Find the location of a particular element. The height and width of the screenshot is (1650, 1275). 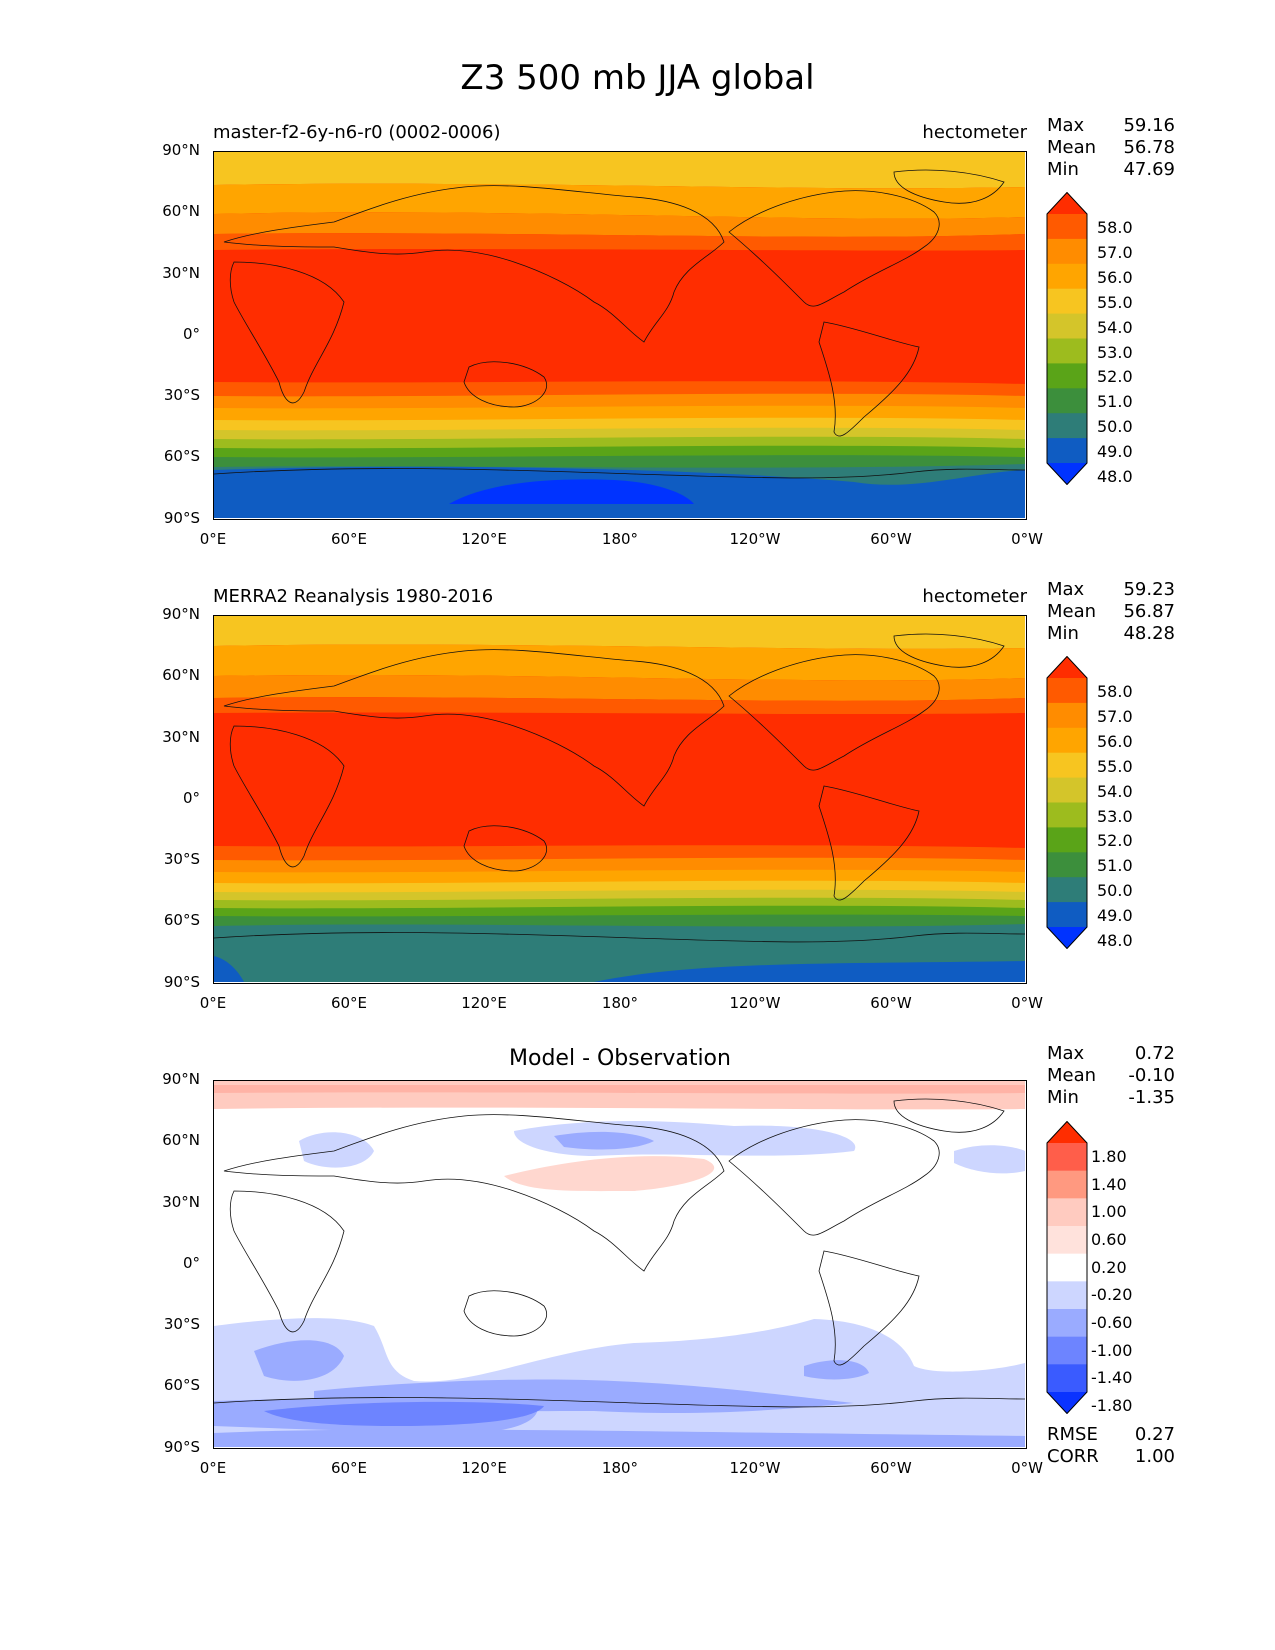

colorbar-extend-bottom is located at coordinates (1067, 938).